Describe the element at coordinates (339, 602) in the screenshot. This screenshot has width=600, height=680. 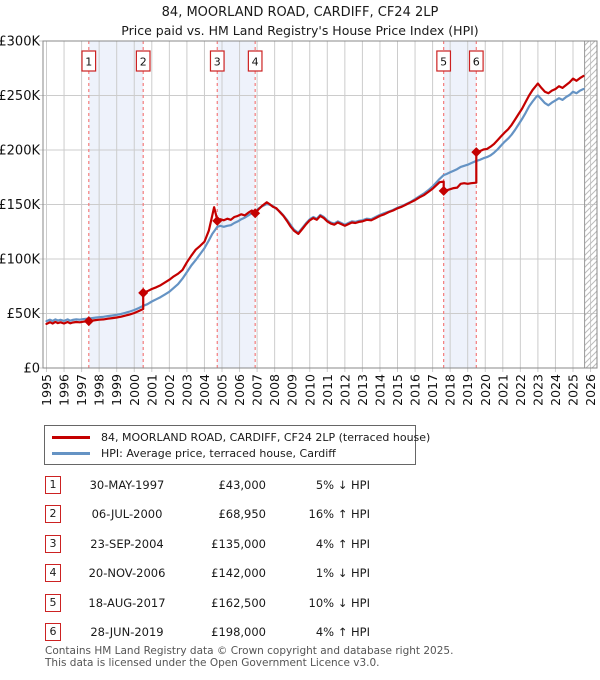
I see `hpi-comparison: 10% ↓ HPI` at that location.